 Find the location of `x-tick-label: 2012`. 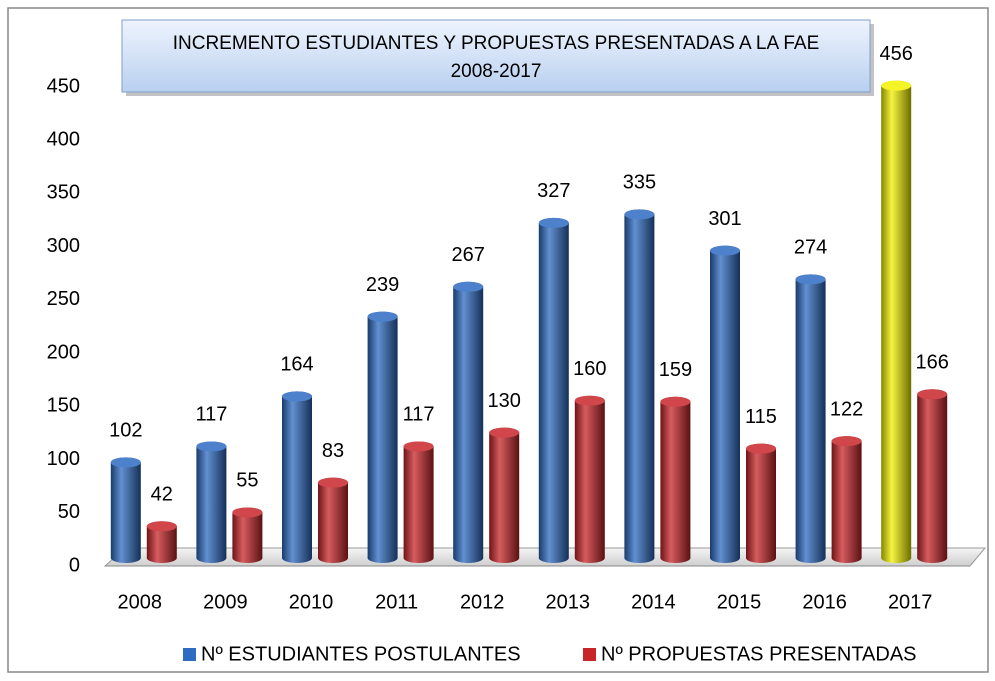

x-tick-label: 2012 is located at coordinates (482, 602).